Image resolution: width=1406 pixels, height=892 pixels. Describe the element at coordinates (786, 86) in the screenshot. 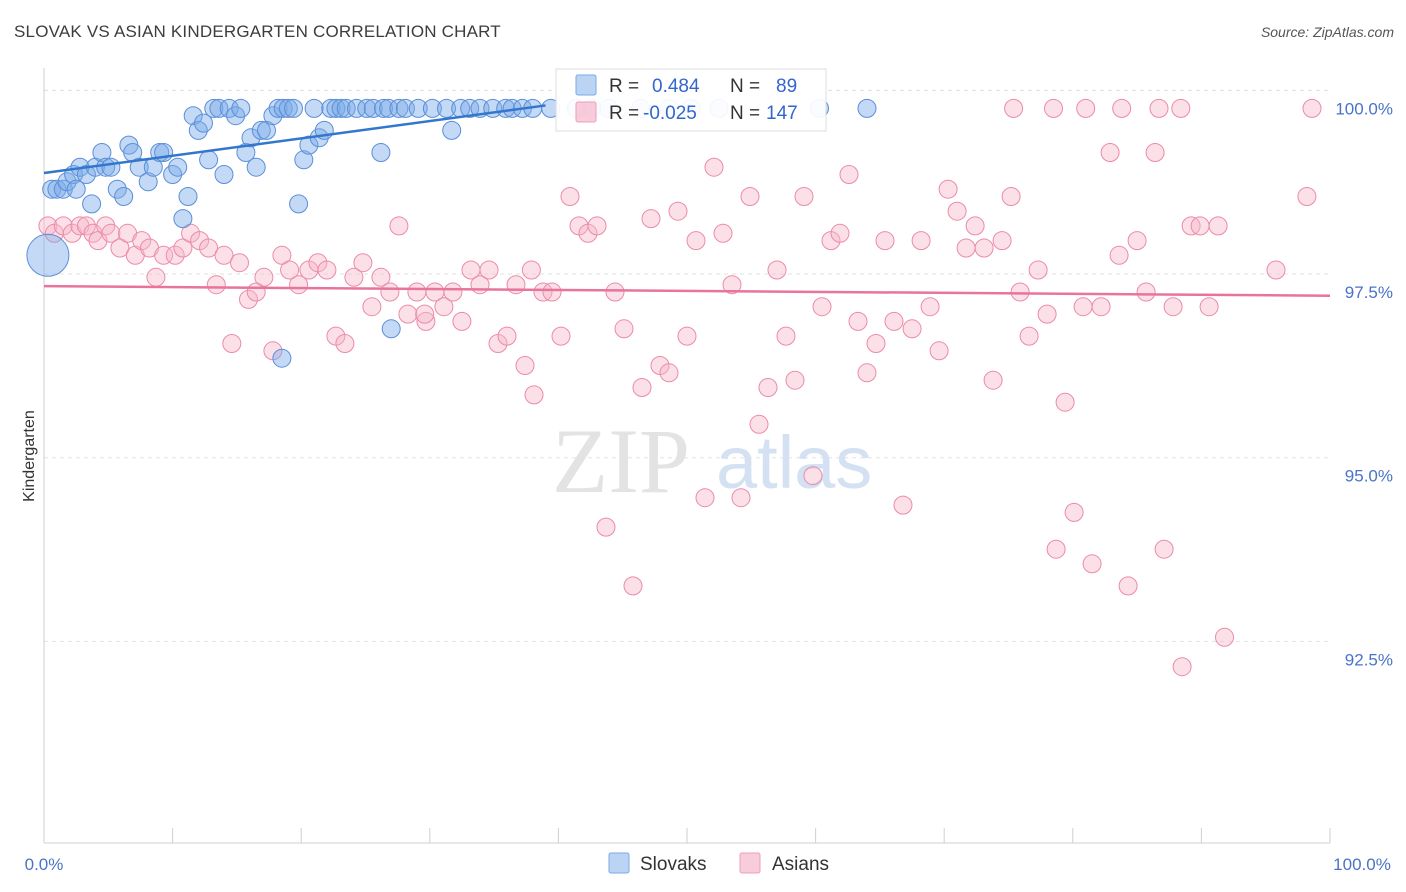

I see `legend-n-value-slovaks: 89` at that location.